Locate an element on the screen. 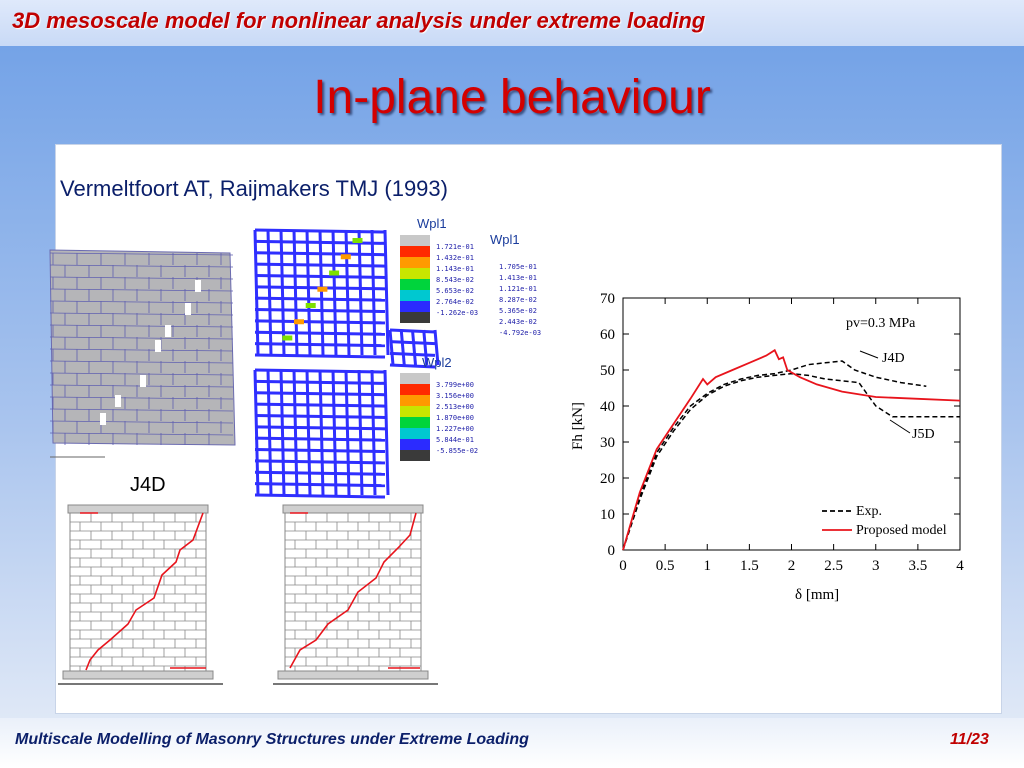  legend-value: 3.799e+00 is located at coordinates (455, 385).